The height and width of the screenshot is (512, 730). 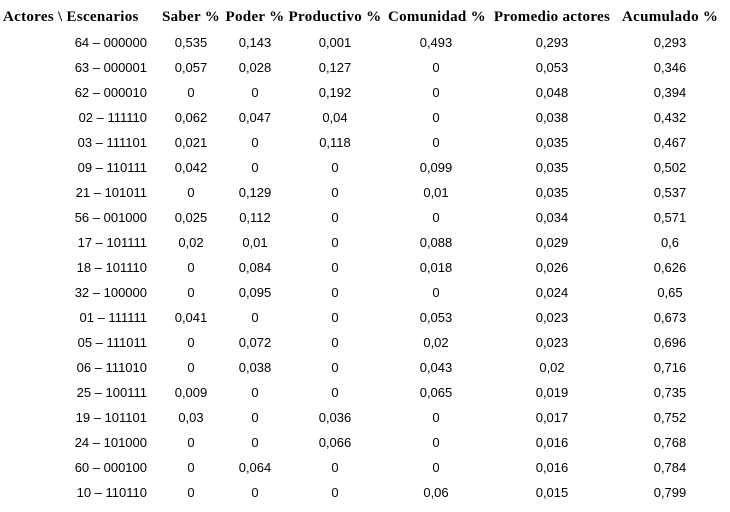 What do you see at coordinates (191, 242) in the screenshot?
I see `value-cell: 0,02` at bounding box center [191, 242].